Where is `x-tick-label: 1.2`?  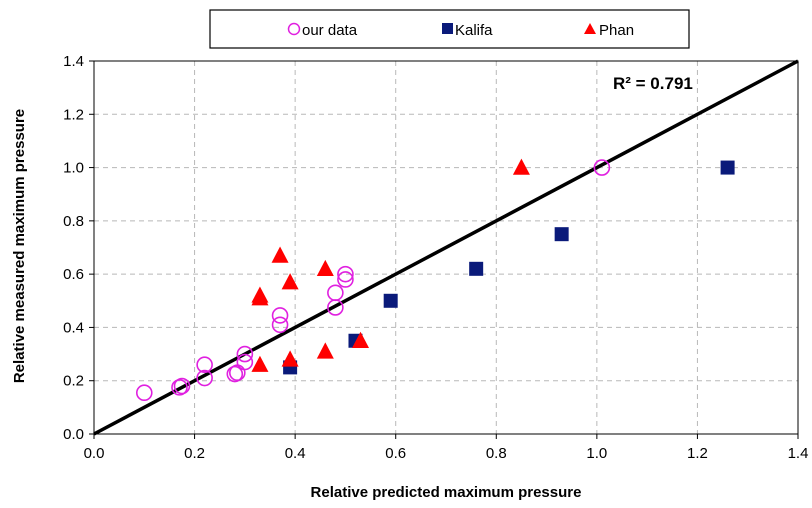
x-tick-label: 1.2 is located at coordinates (697, 453).